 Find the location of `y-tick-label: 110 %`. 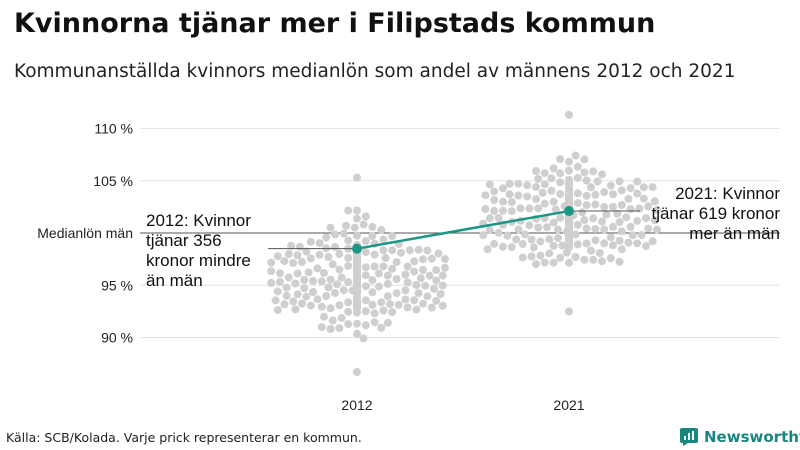

y-tick-label: 110 % is located at coordinates (113, 129).